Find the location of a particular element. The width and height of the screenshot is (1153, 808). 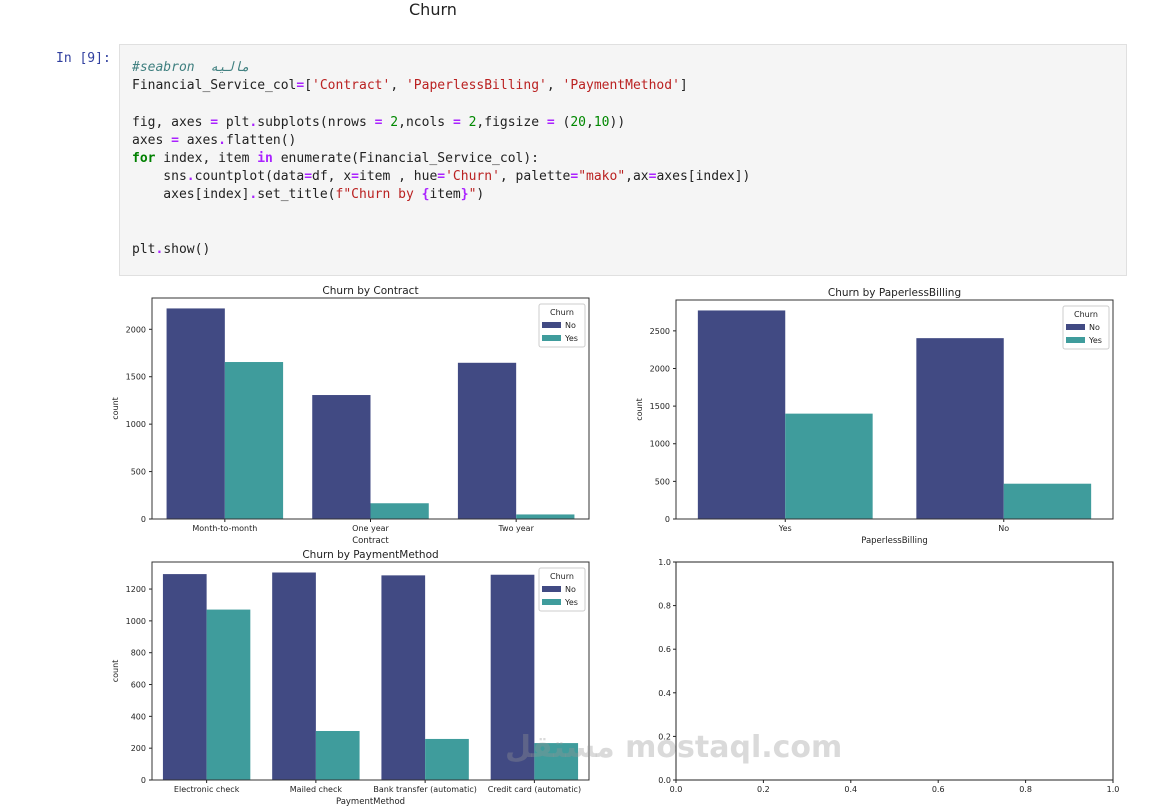

code-token: subplots(nrows is located at coordinates (316, 122).